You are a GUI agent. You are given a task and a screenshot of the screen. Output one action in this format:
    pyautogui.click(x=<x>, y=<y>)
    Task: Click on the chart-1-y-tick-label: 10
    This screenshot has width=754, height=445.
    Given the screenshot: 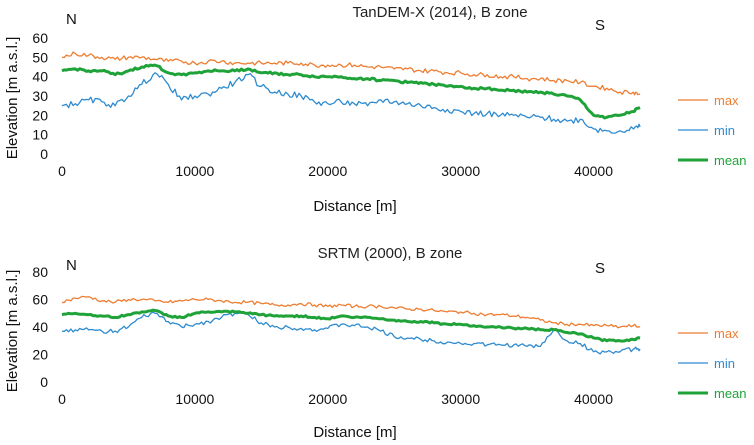 What is the action you would take?
    pyautogui.click(x=40, y=135)
    